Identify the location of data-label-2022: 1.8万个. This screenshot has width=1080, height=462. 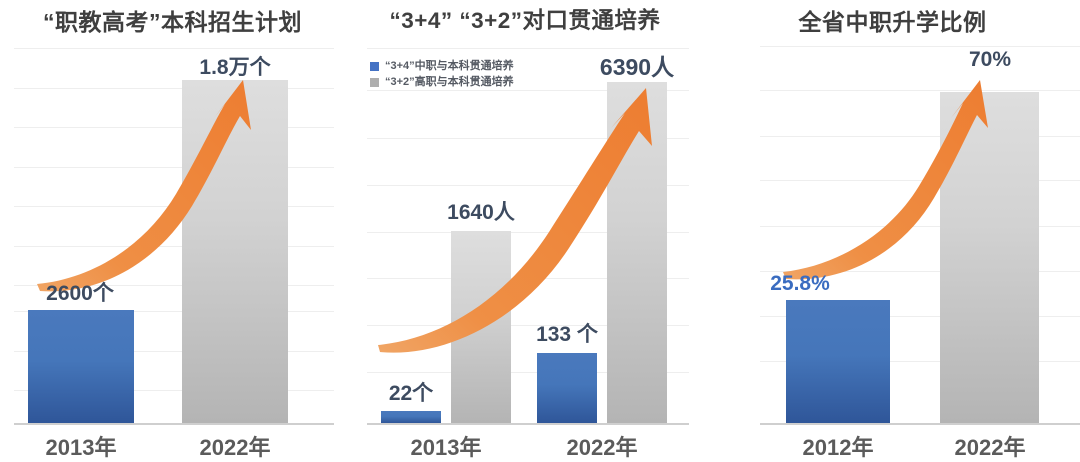
(235, 67).